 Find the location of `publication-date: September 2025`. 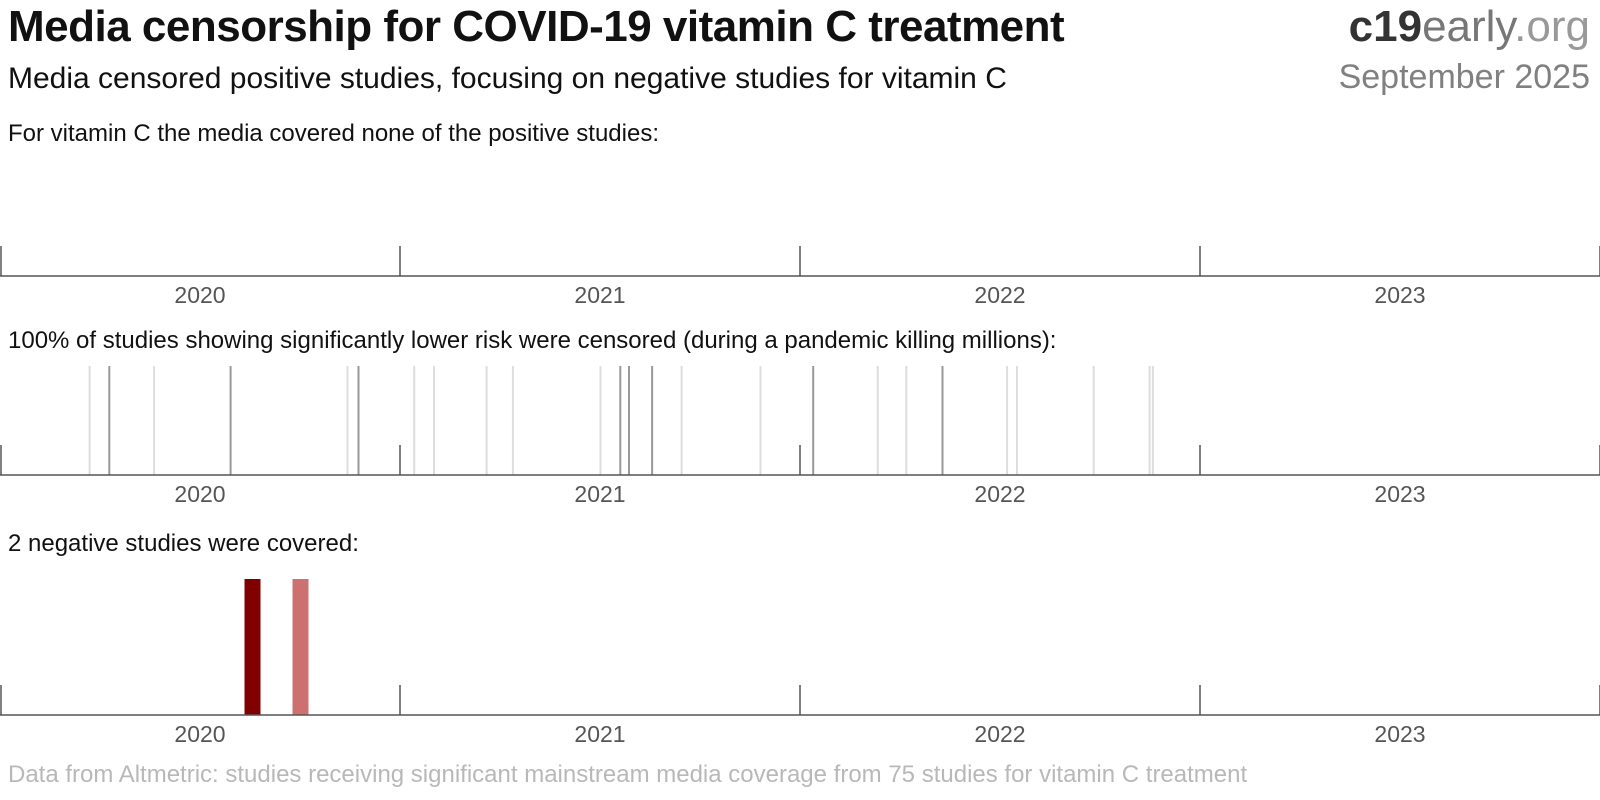

publication-date: September 2025 is located at coordinates (1464, 77).